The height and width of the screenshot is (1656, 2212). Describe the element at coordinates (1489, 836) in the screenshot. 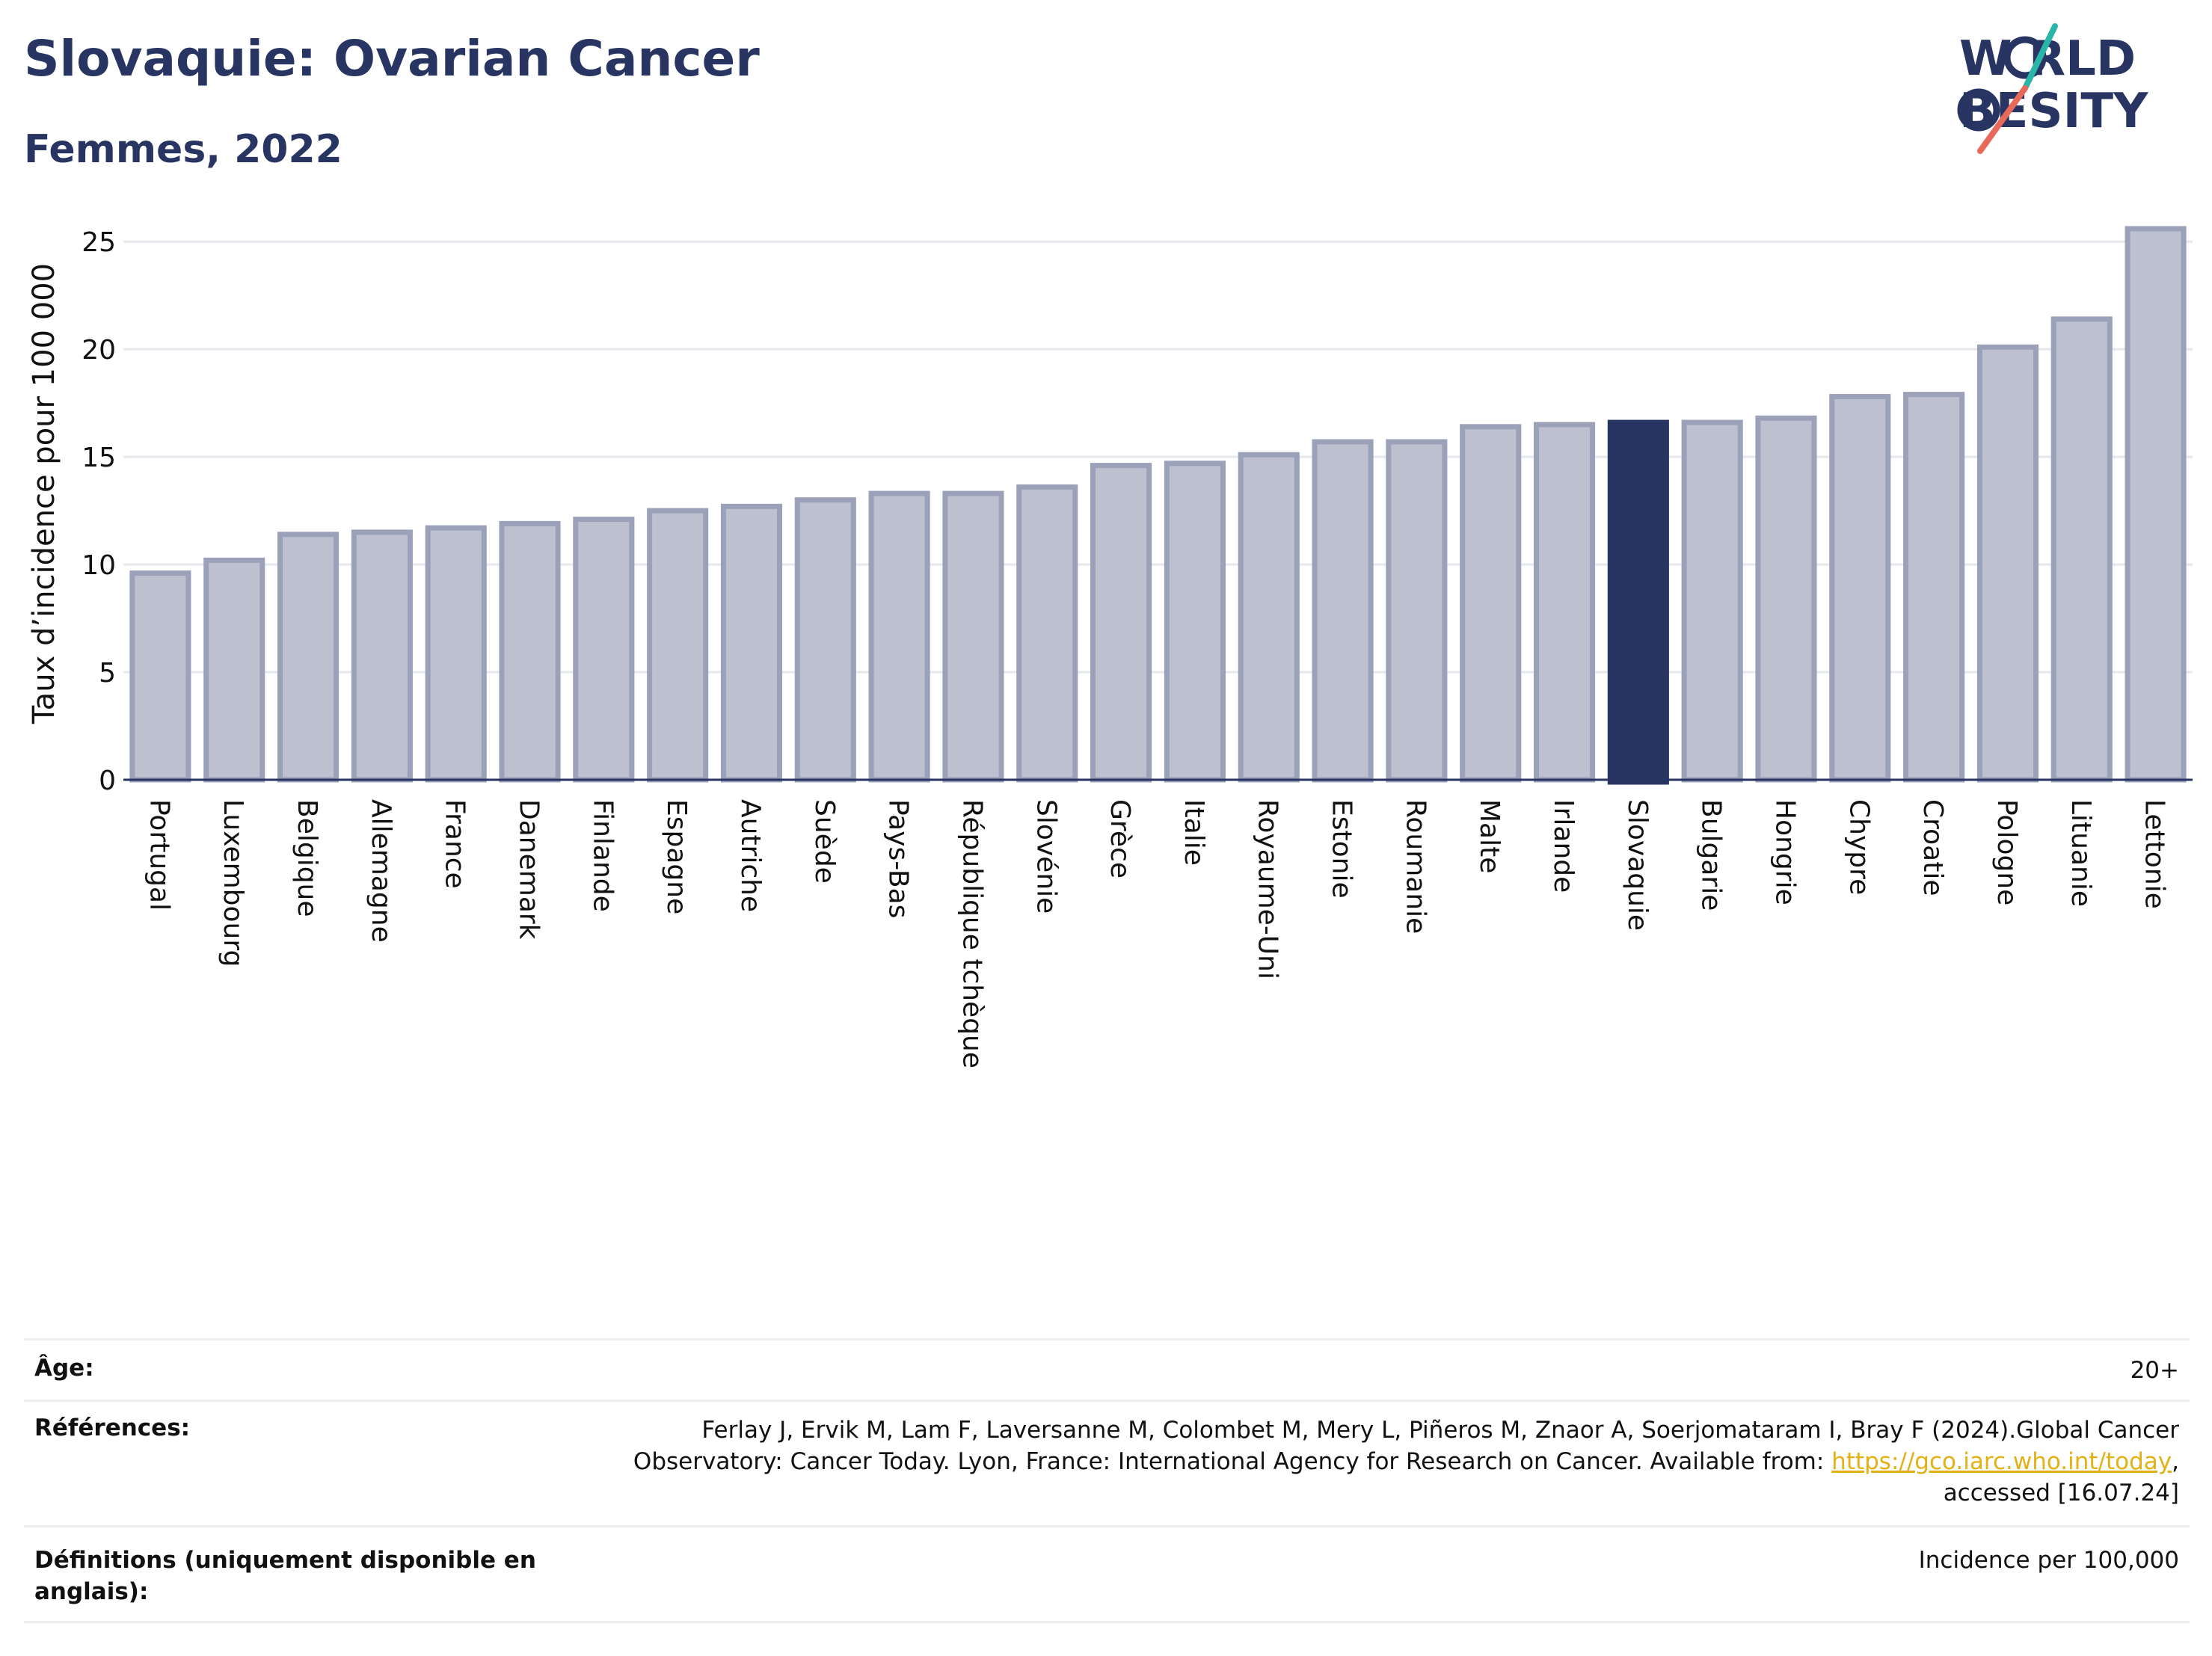

I see `x-tick-label: Malte` at that location.